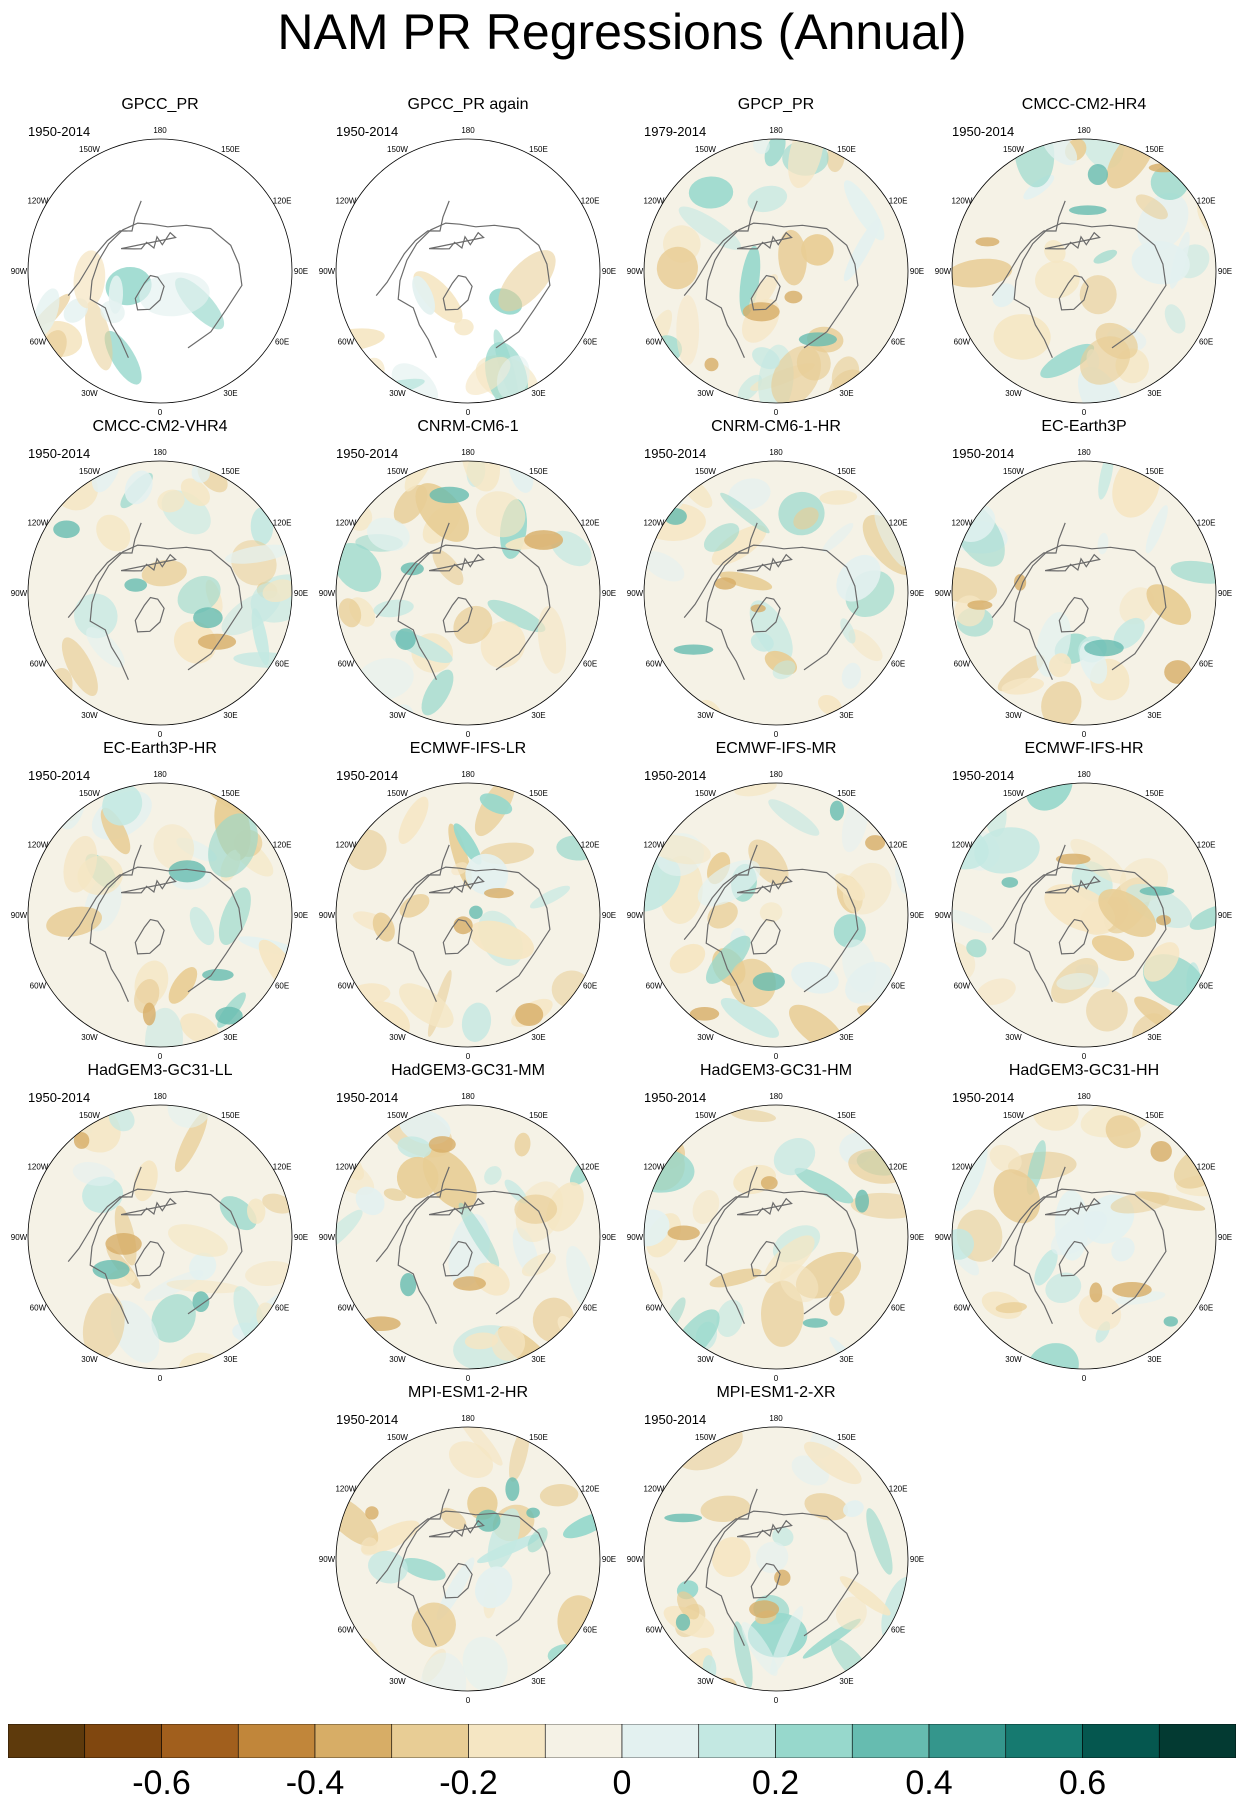  Describe the element at coordinates (160, 426) in the screenshot. I see `panel-title: CMCC-CM2-VHR4` at that location.